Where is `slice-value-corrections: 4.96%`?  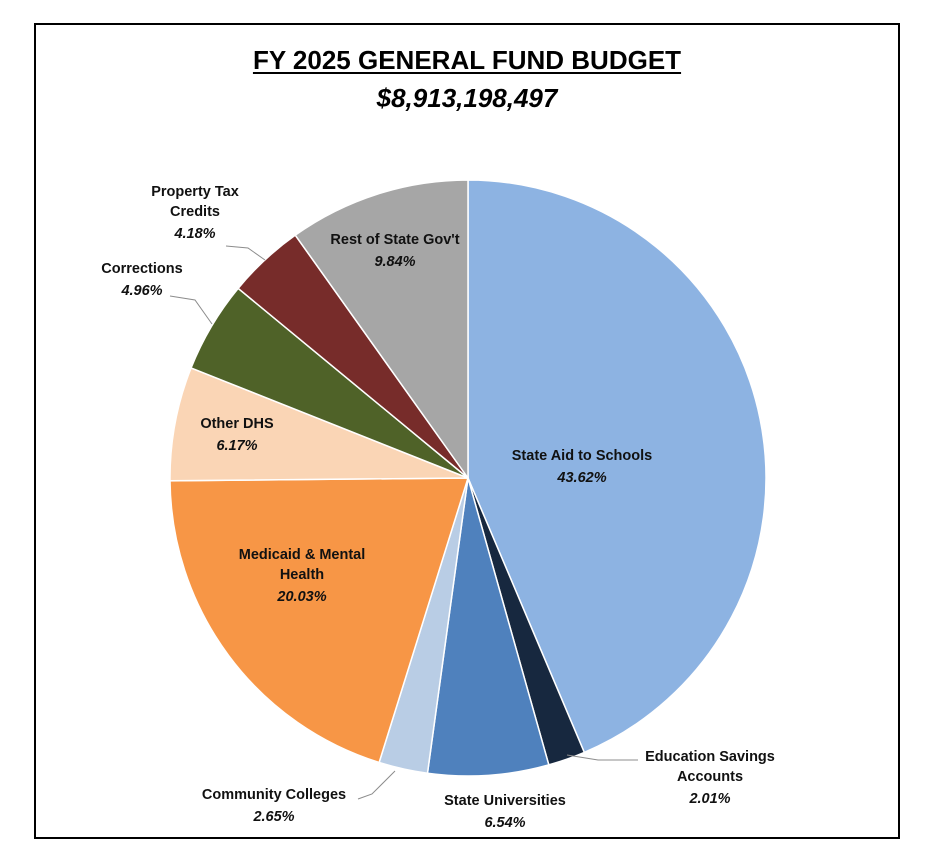 slice-value-corrections: 4.96% is located at coordinates (141, 291).